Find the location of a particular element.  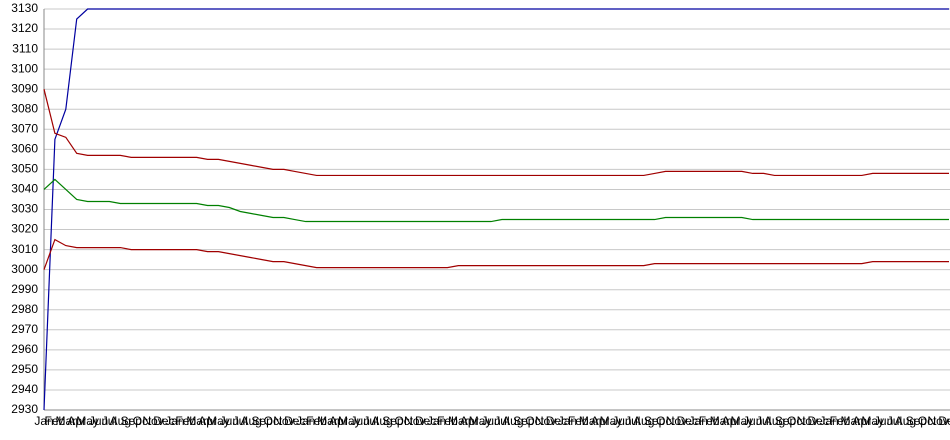

y-tick-label: 2950 is located at coordinates (24, 369).